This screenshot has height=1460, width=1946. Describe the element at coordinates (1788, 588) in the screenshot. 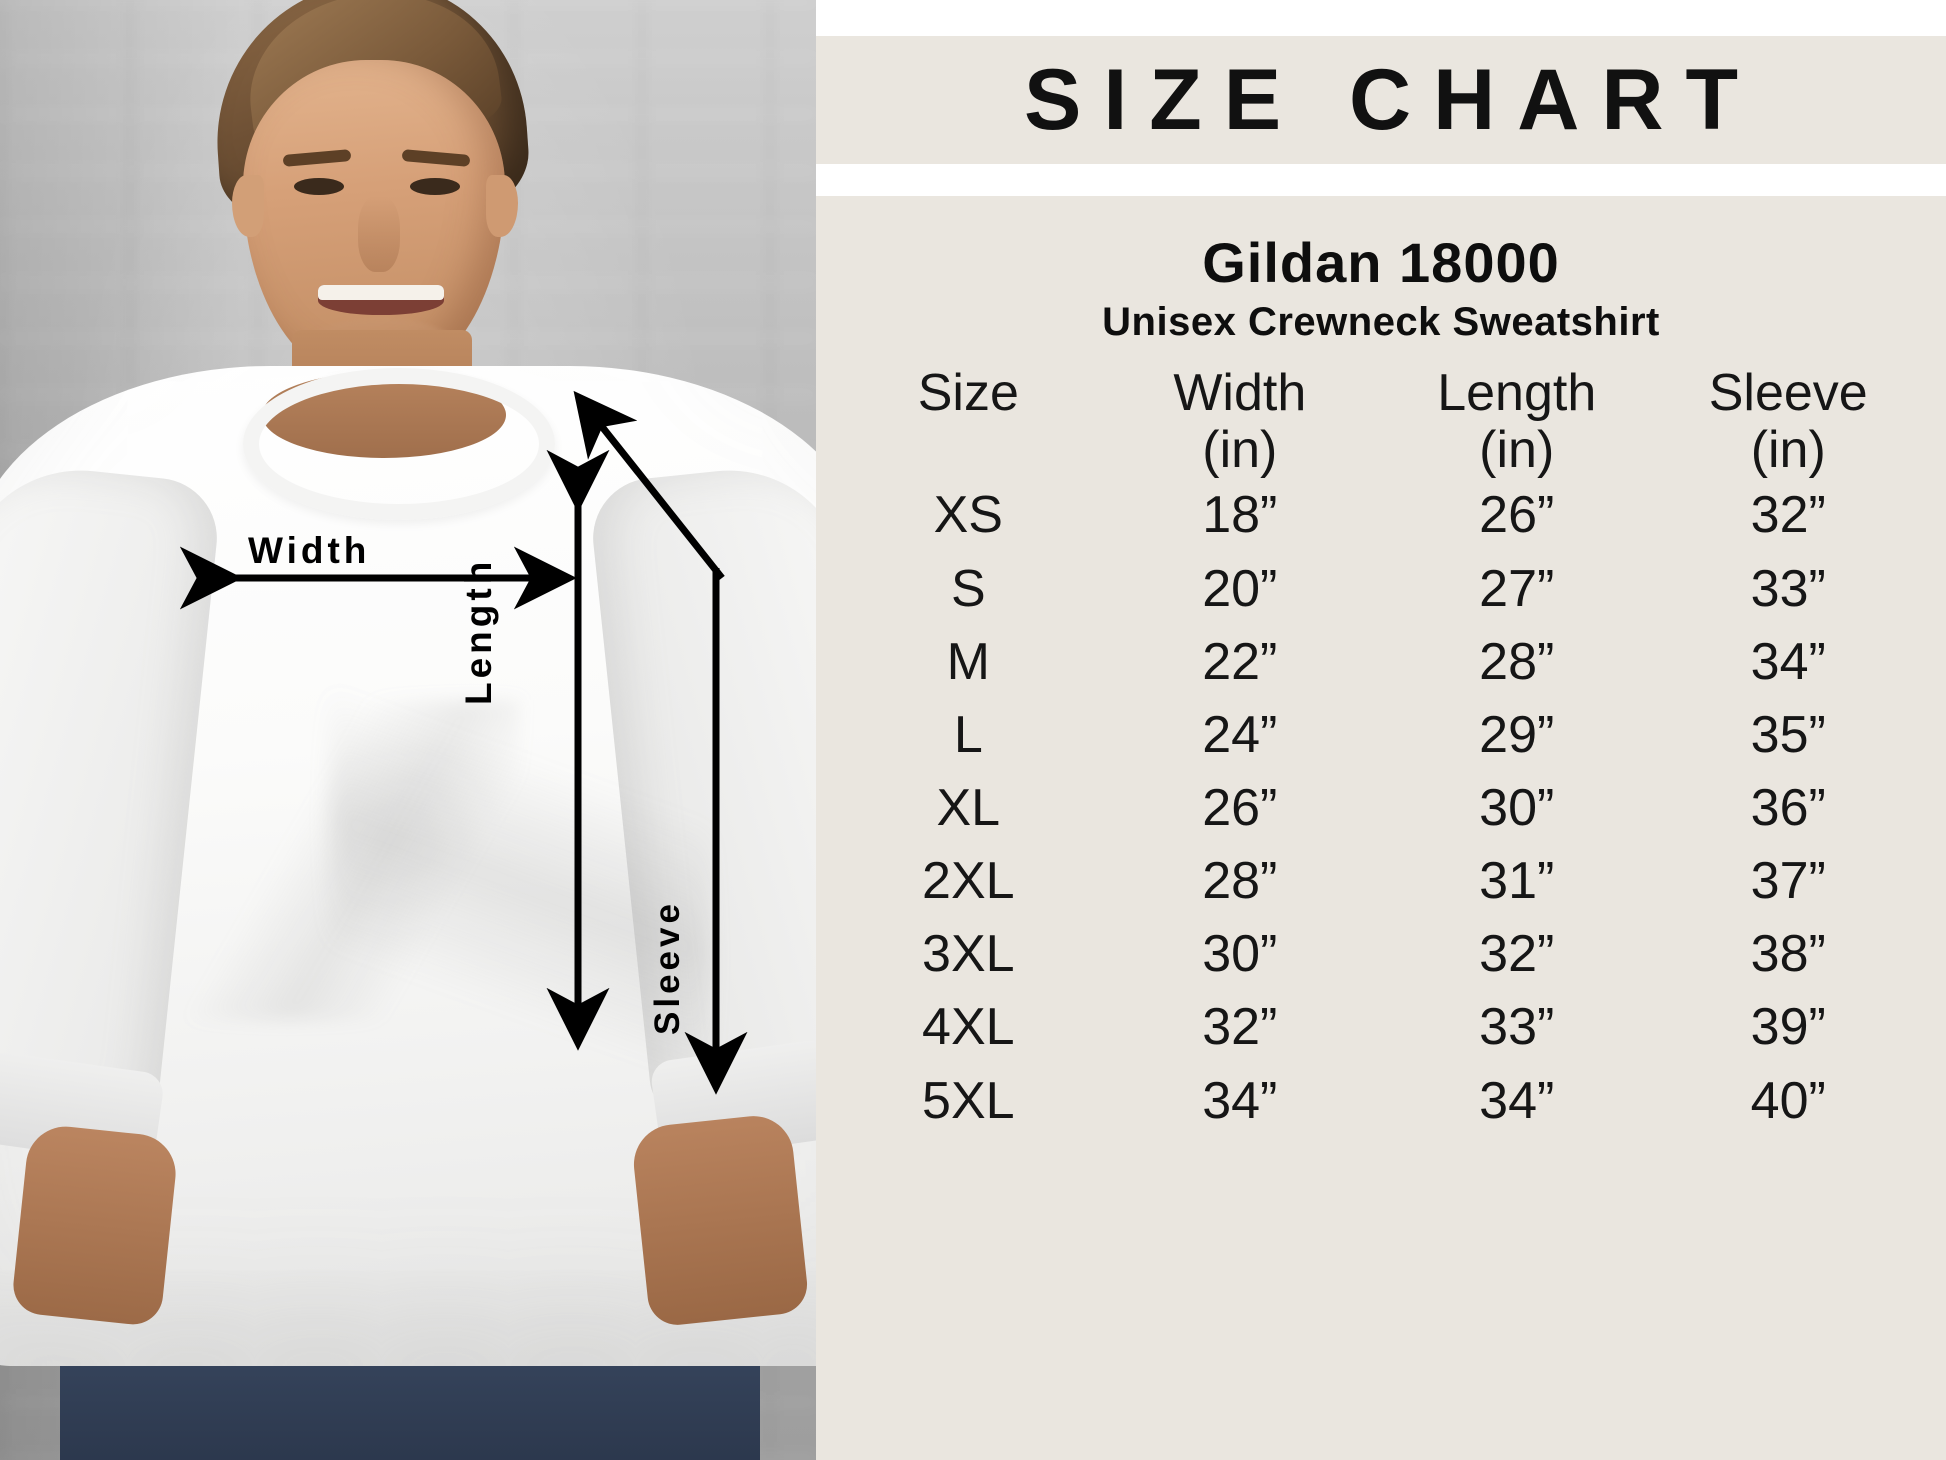

I see `cell-sleeve: 33”` at that location.